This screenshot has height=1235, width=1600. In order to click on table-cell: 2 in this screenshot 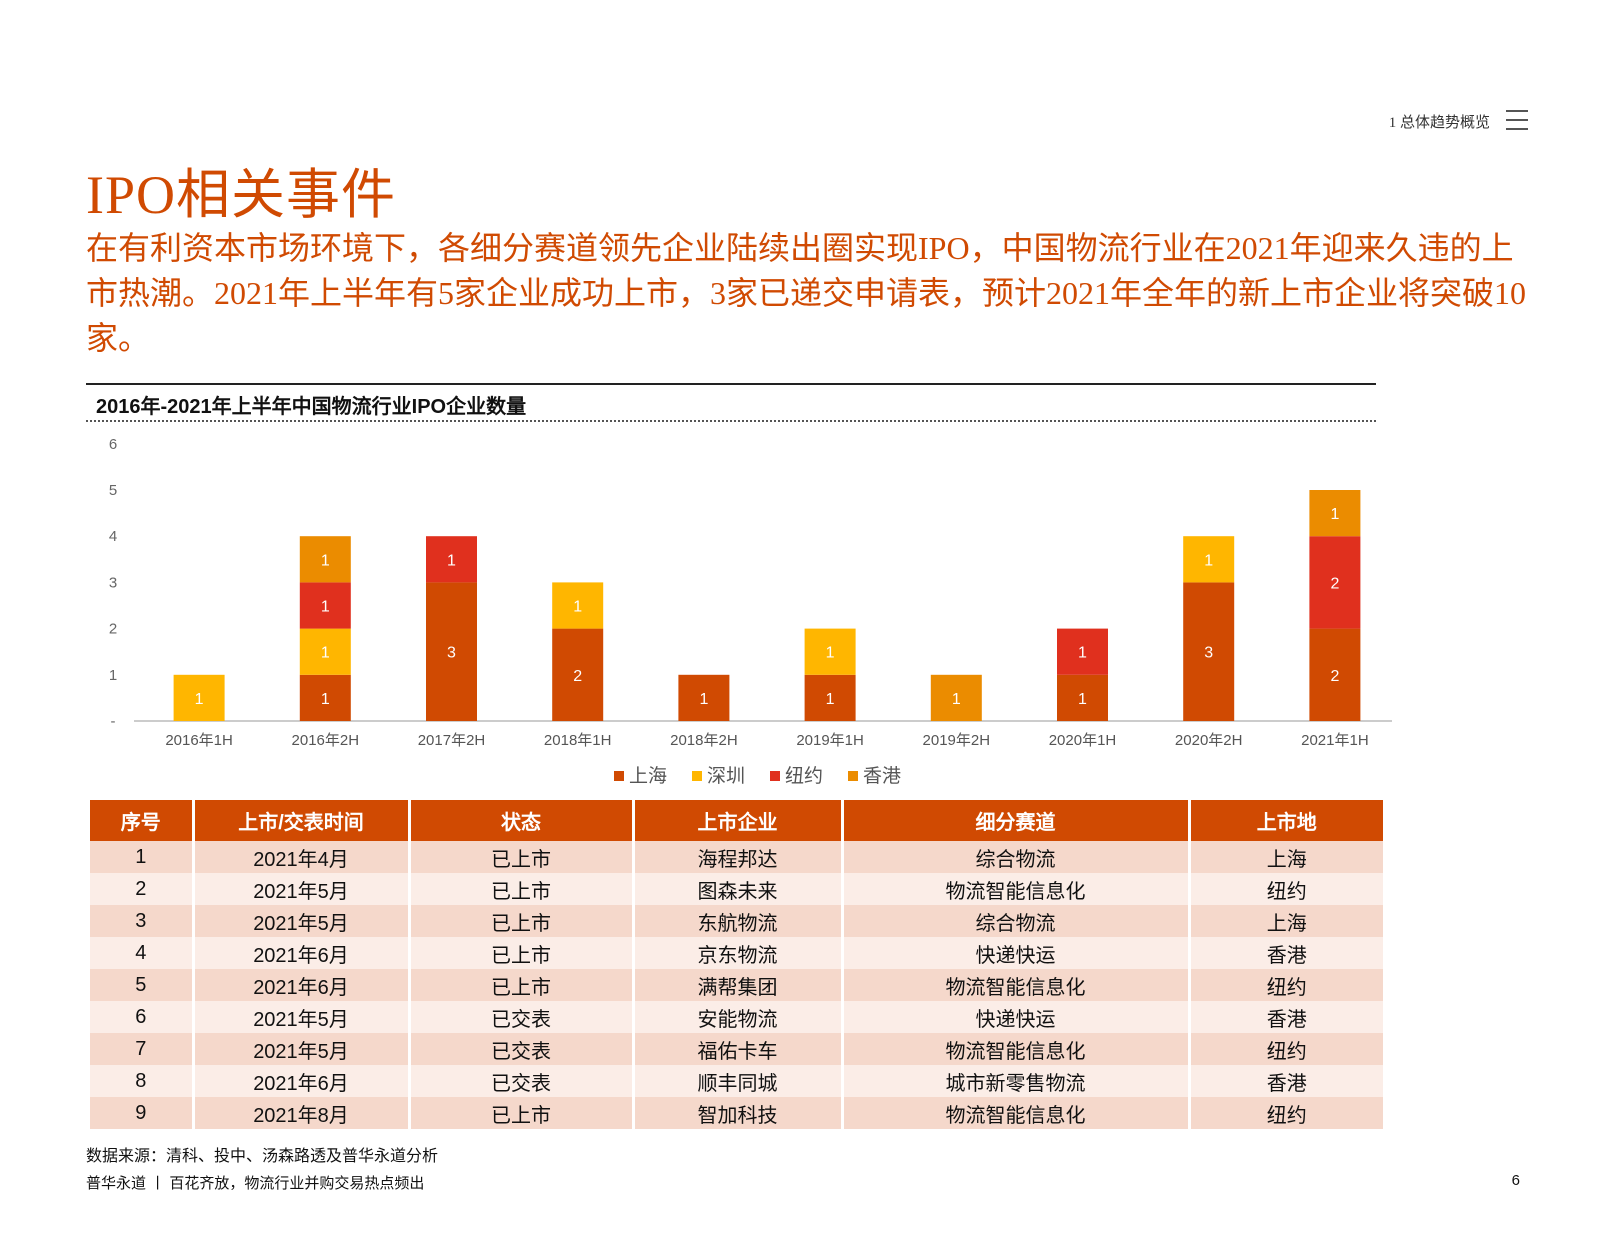, I will do `click(141, 889)`.